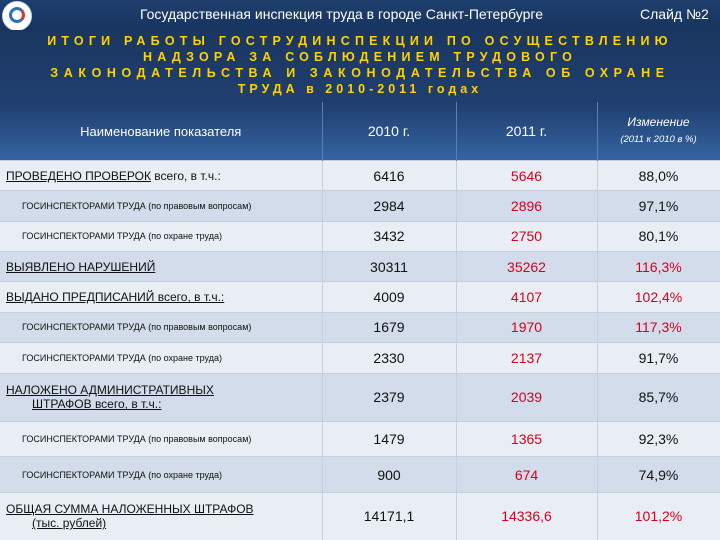 The width and height of the screenshot is (720, 540). Describe the element at coordinates (62, 404) in the screenshot. I see `row-label-main-2: ШТРАФОВ` at that location.